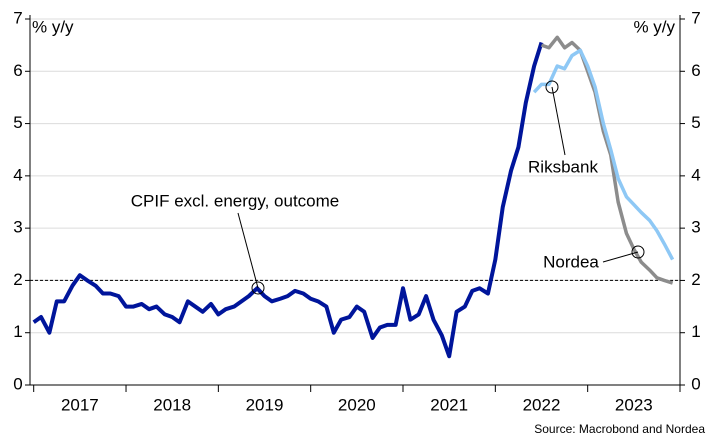  I want to click on y-tick-label: 0, so click(17, 383).